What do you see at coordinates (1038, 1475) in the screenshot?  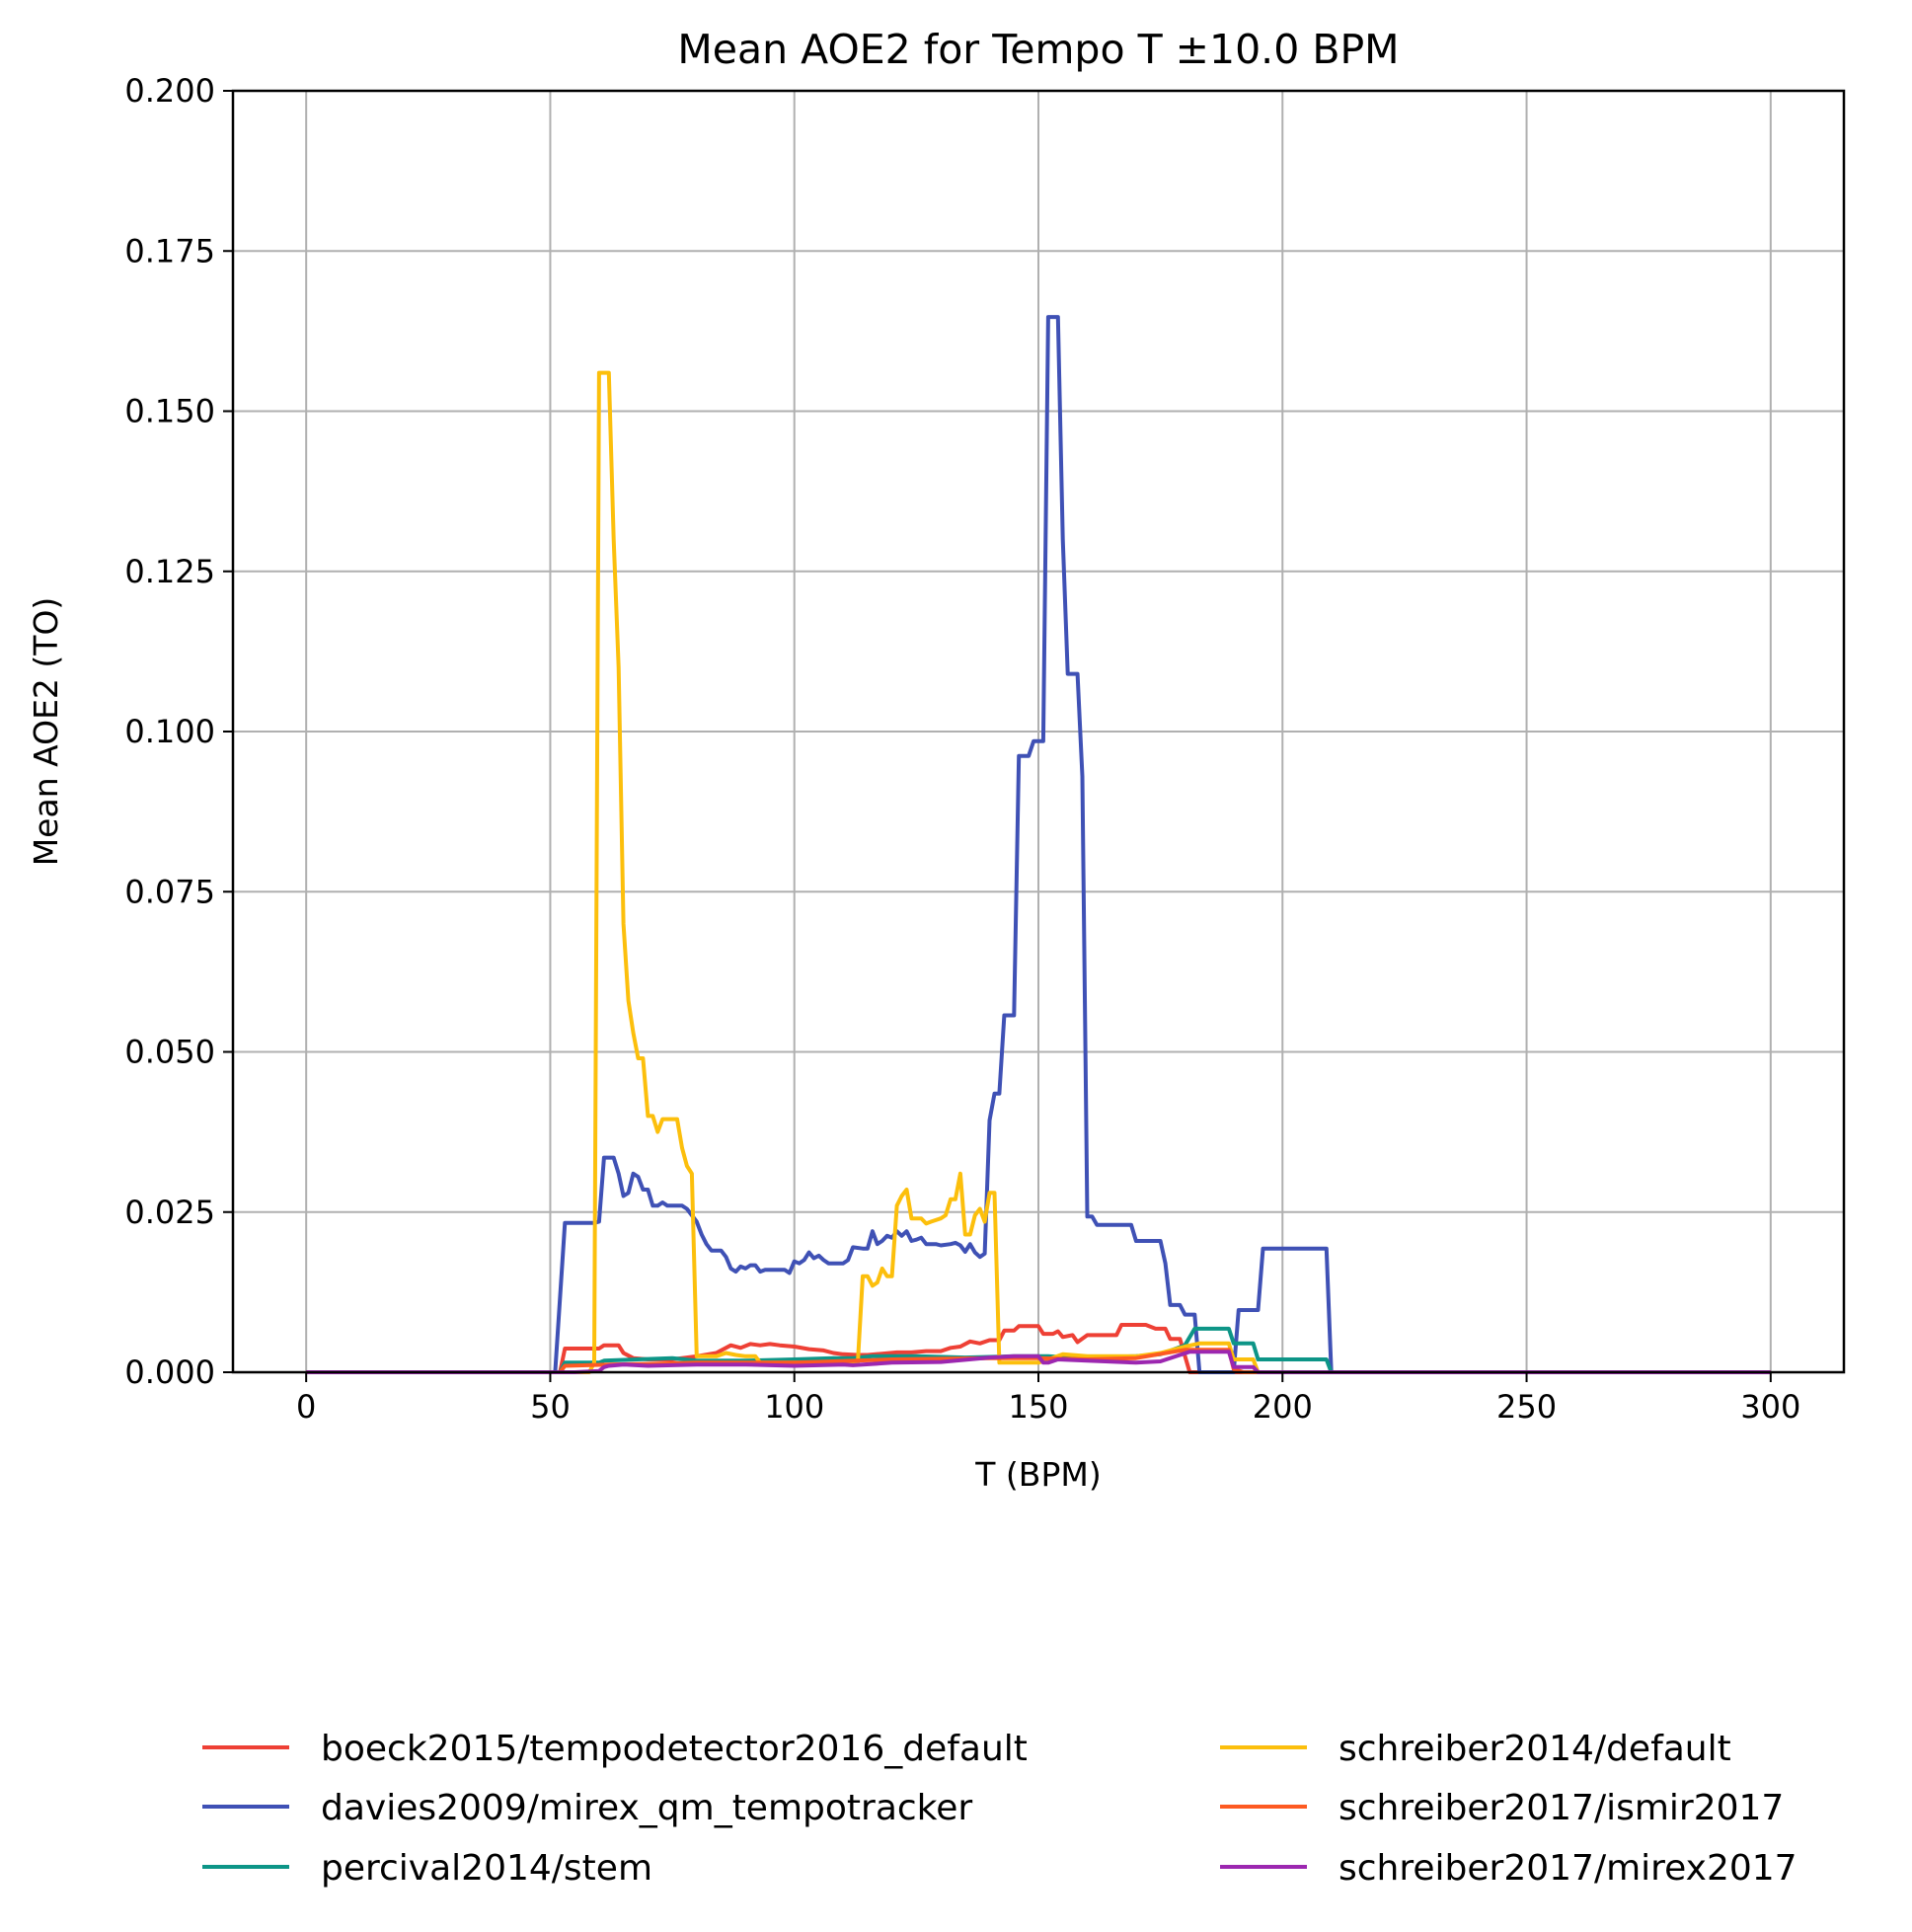 I see `x-axis-label: T (BPM)` at bounding box center [1038, 1475].